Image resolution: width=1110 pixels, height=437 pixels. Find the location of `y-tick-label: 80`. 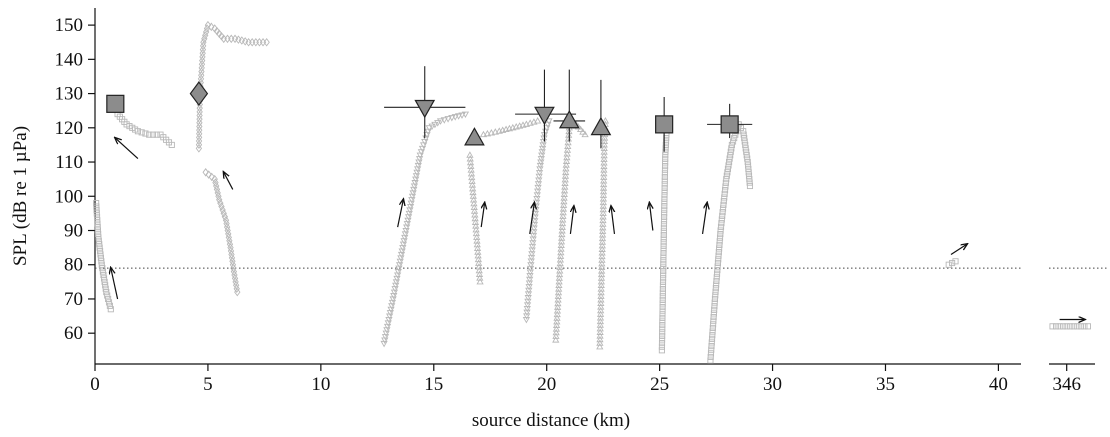

y-tick-label: 80 is located at coordinates (73, 265).